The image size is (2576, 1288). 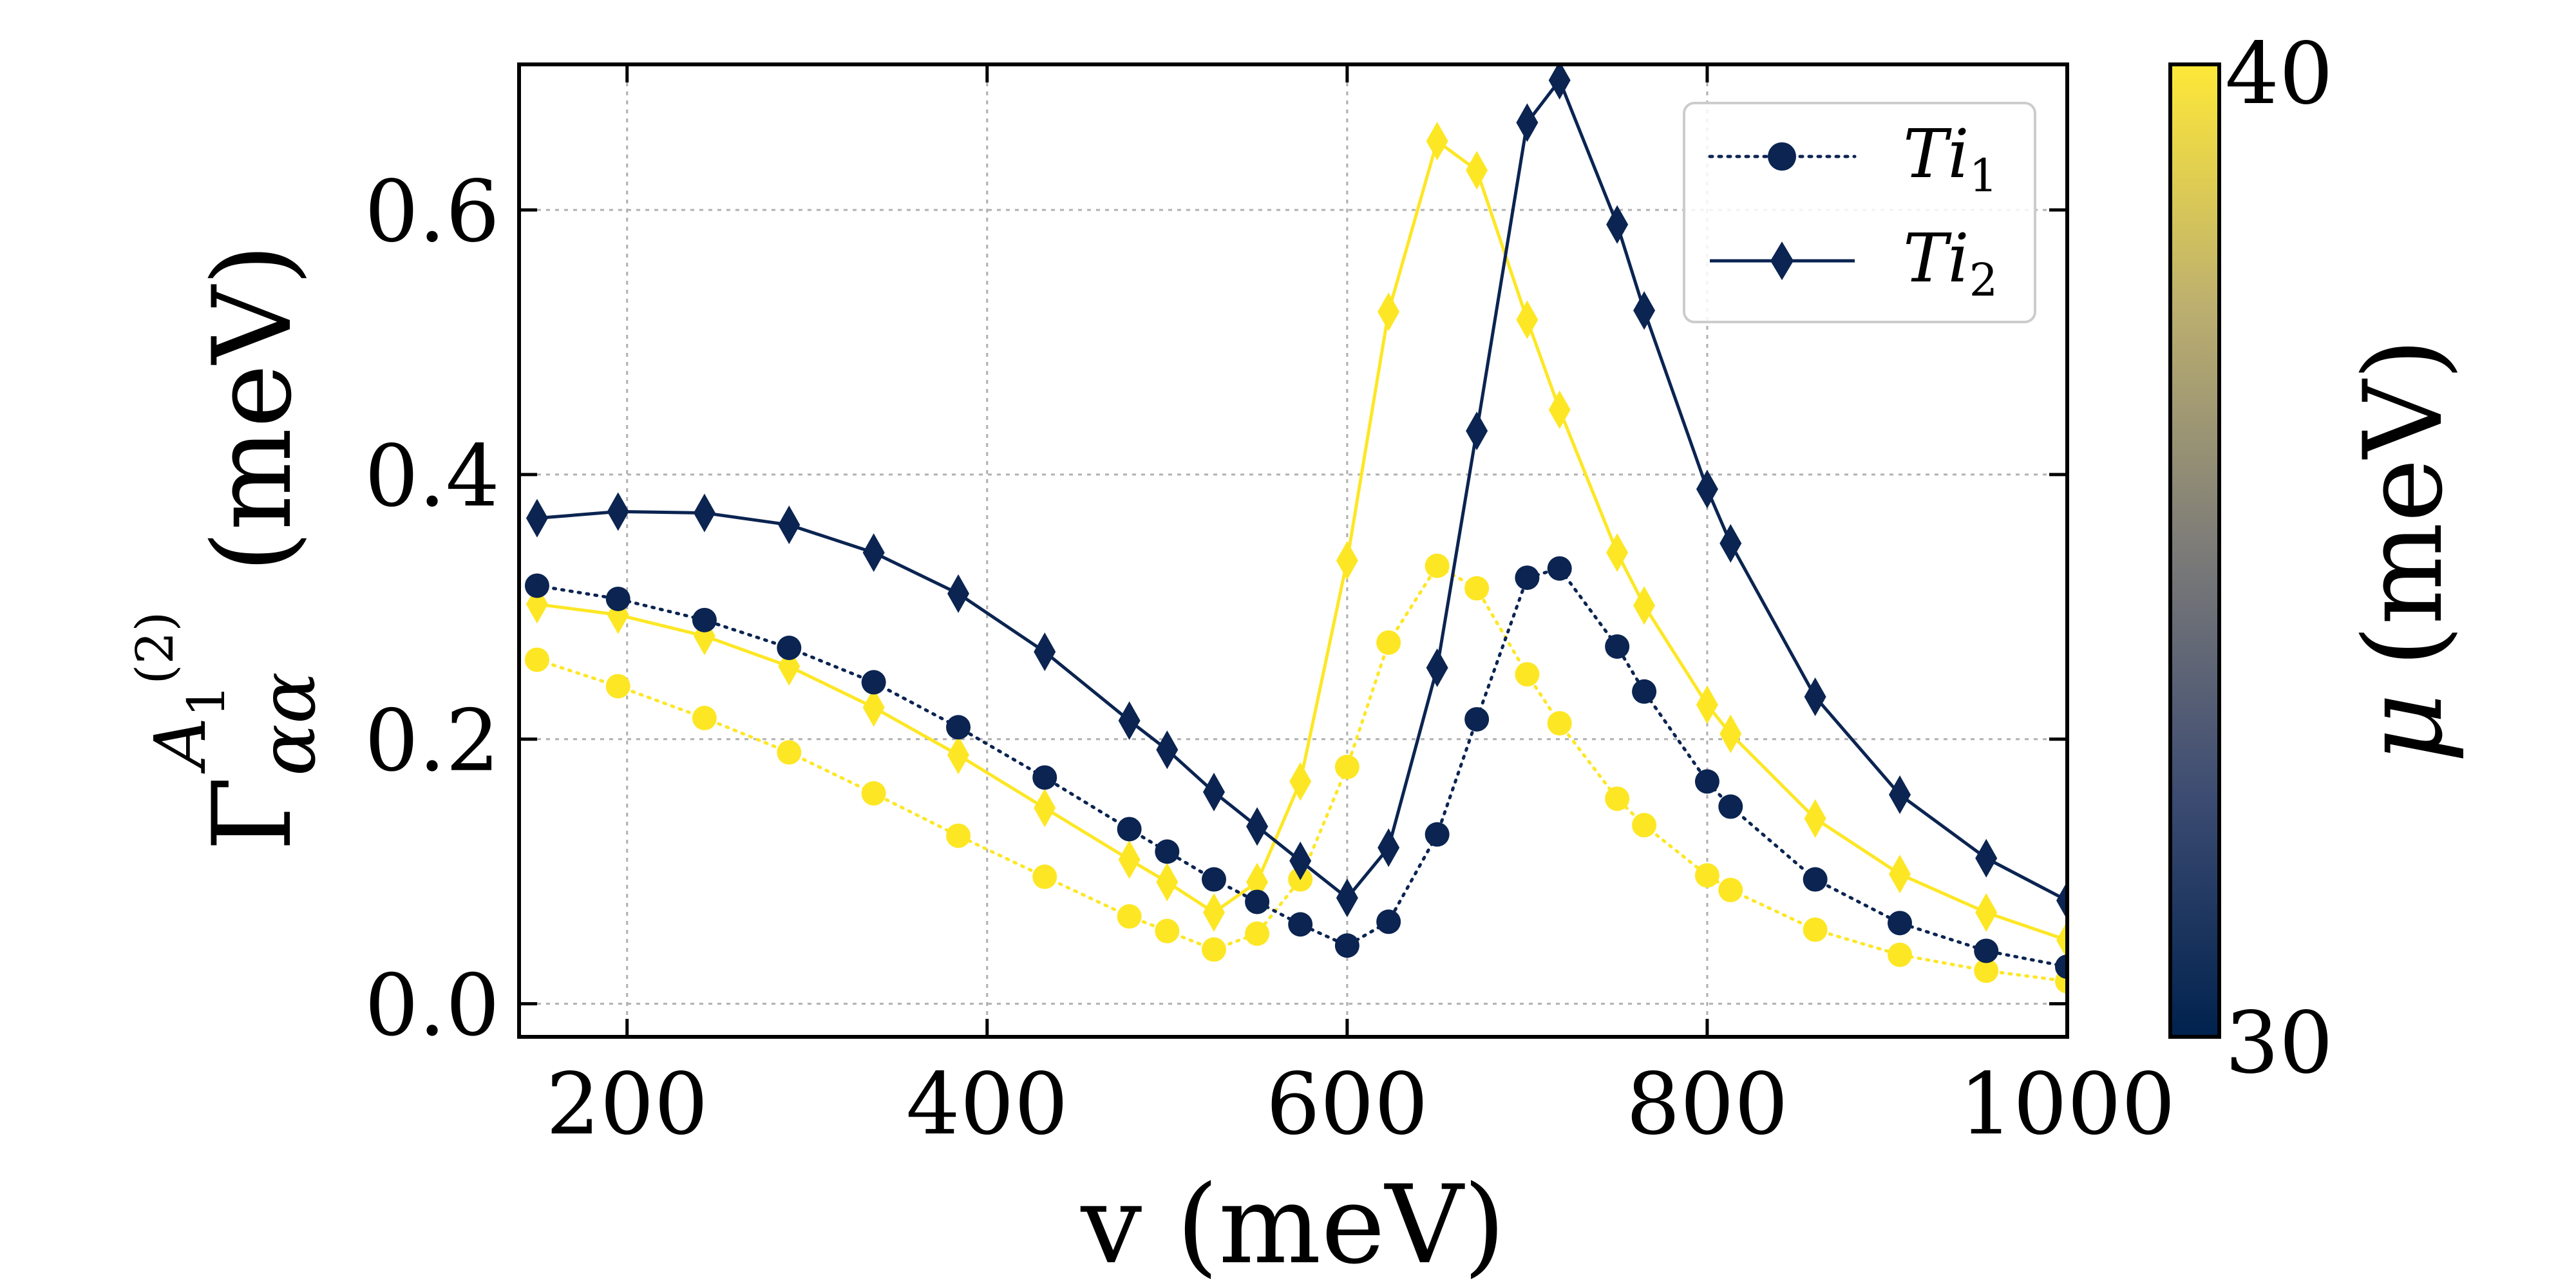 I want to click on x-tick-label: 200, so click(x=627, y=1104).